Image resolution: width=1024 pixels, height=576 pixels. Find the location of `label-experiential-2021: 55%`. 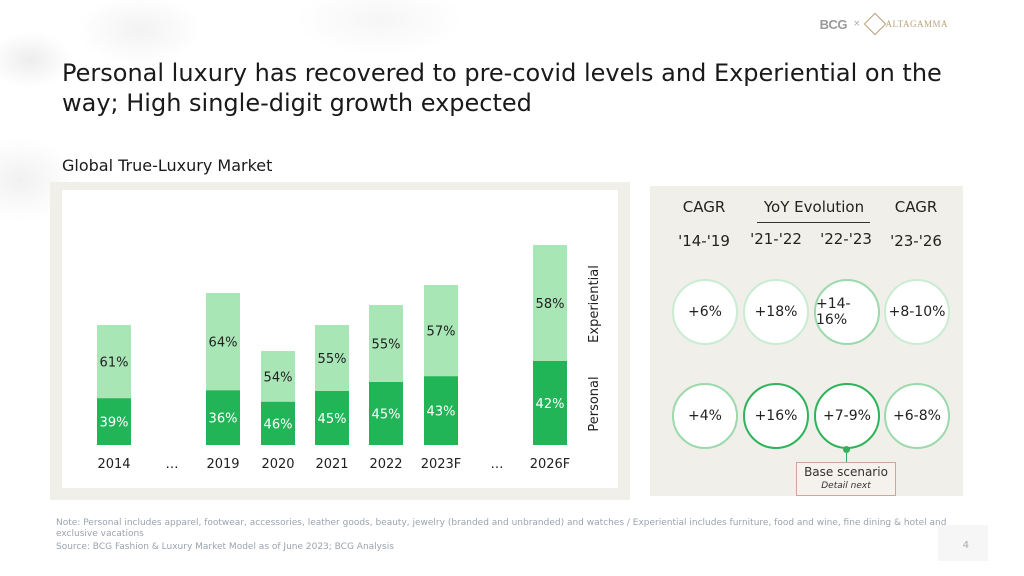

label-experiential-2021: 55% is located at coordinates (332, 359).